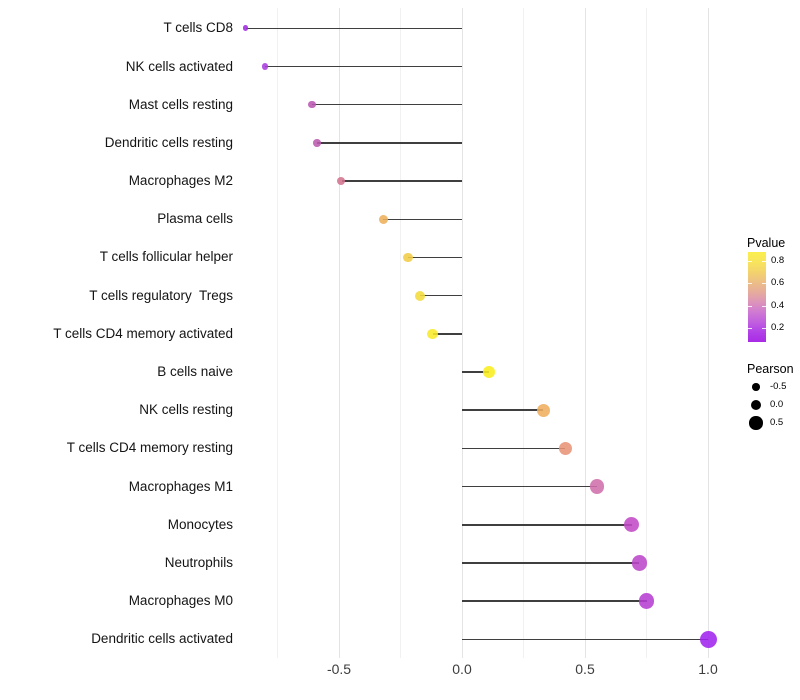 The height and width of the screenshot is (700, 800). Describe the element at coordinates (179, 66) in the screenshot. I see `category-label: NK cells activated` at that location.